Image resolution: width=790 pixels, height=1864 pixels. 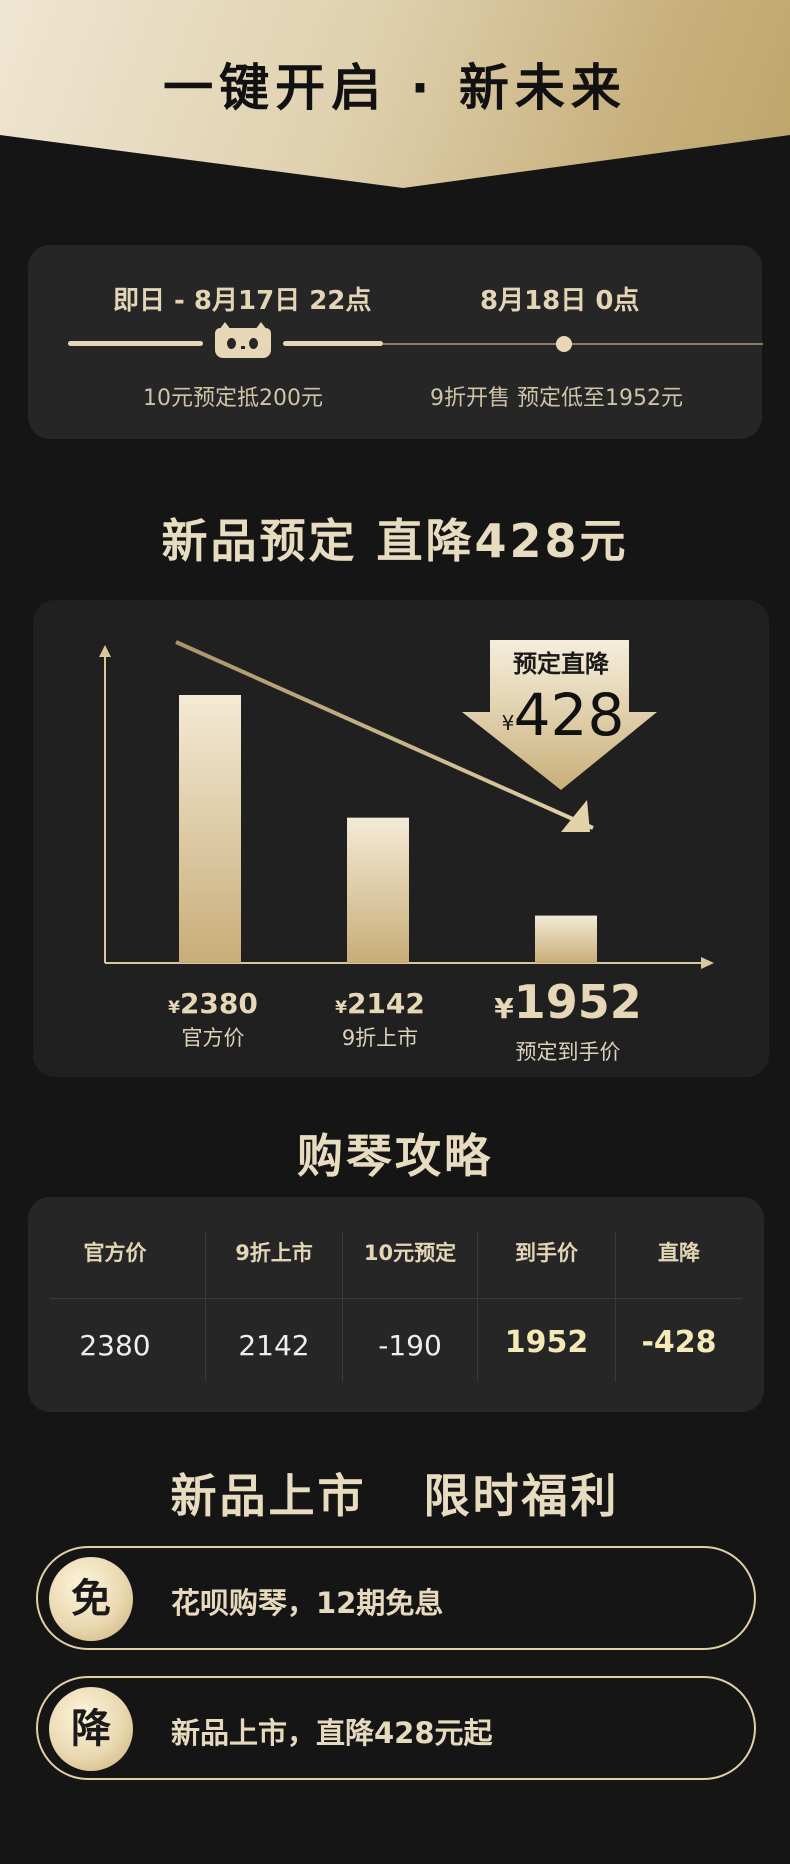 I want to click on price-chart: 预定直降 ¥ 428, so click(x=406, y=804).